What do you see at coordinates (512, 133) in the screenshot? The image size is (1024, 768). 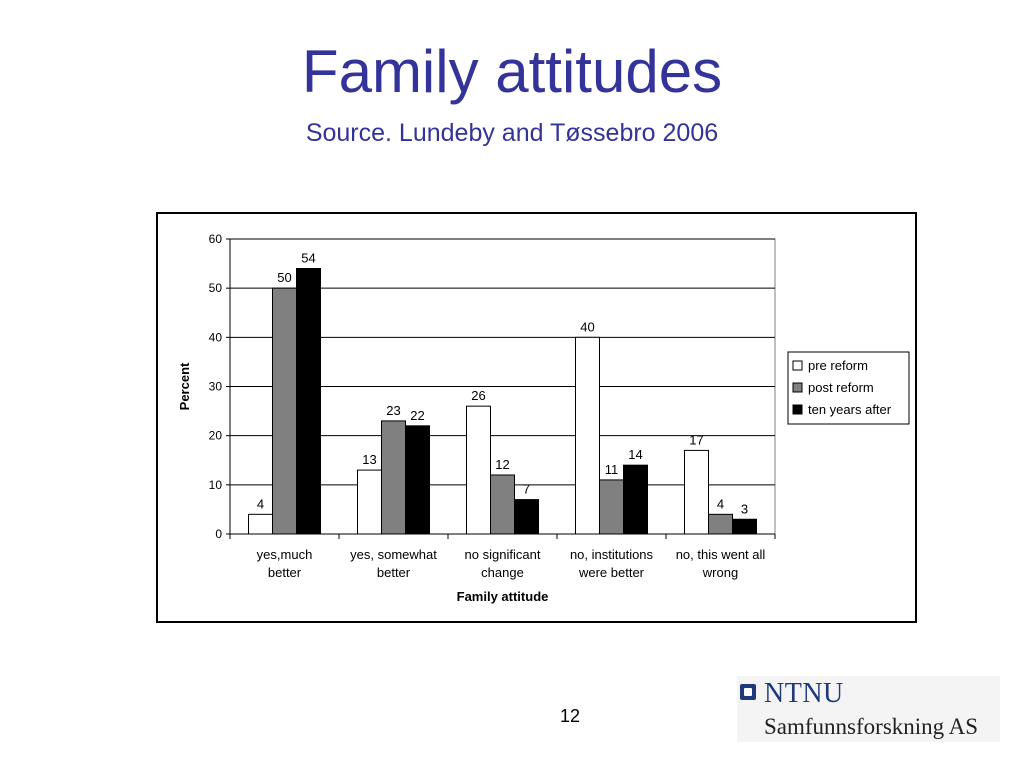 I see `slide-subtitle: Source. Lundeby and Tøssebro 2006` at bounding box center [512, 133].